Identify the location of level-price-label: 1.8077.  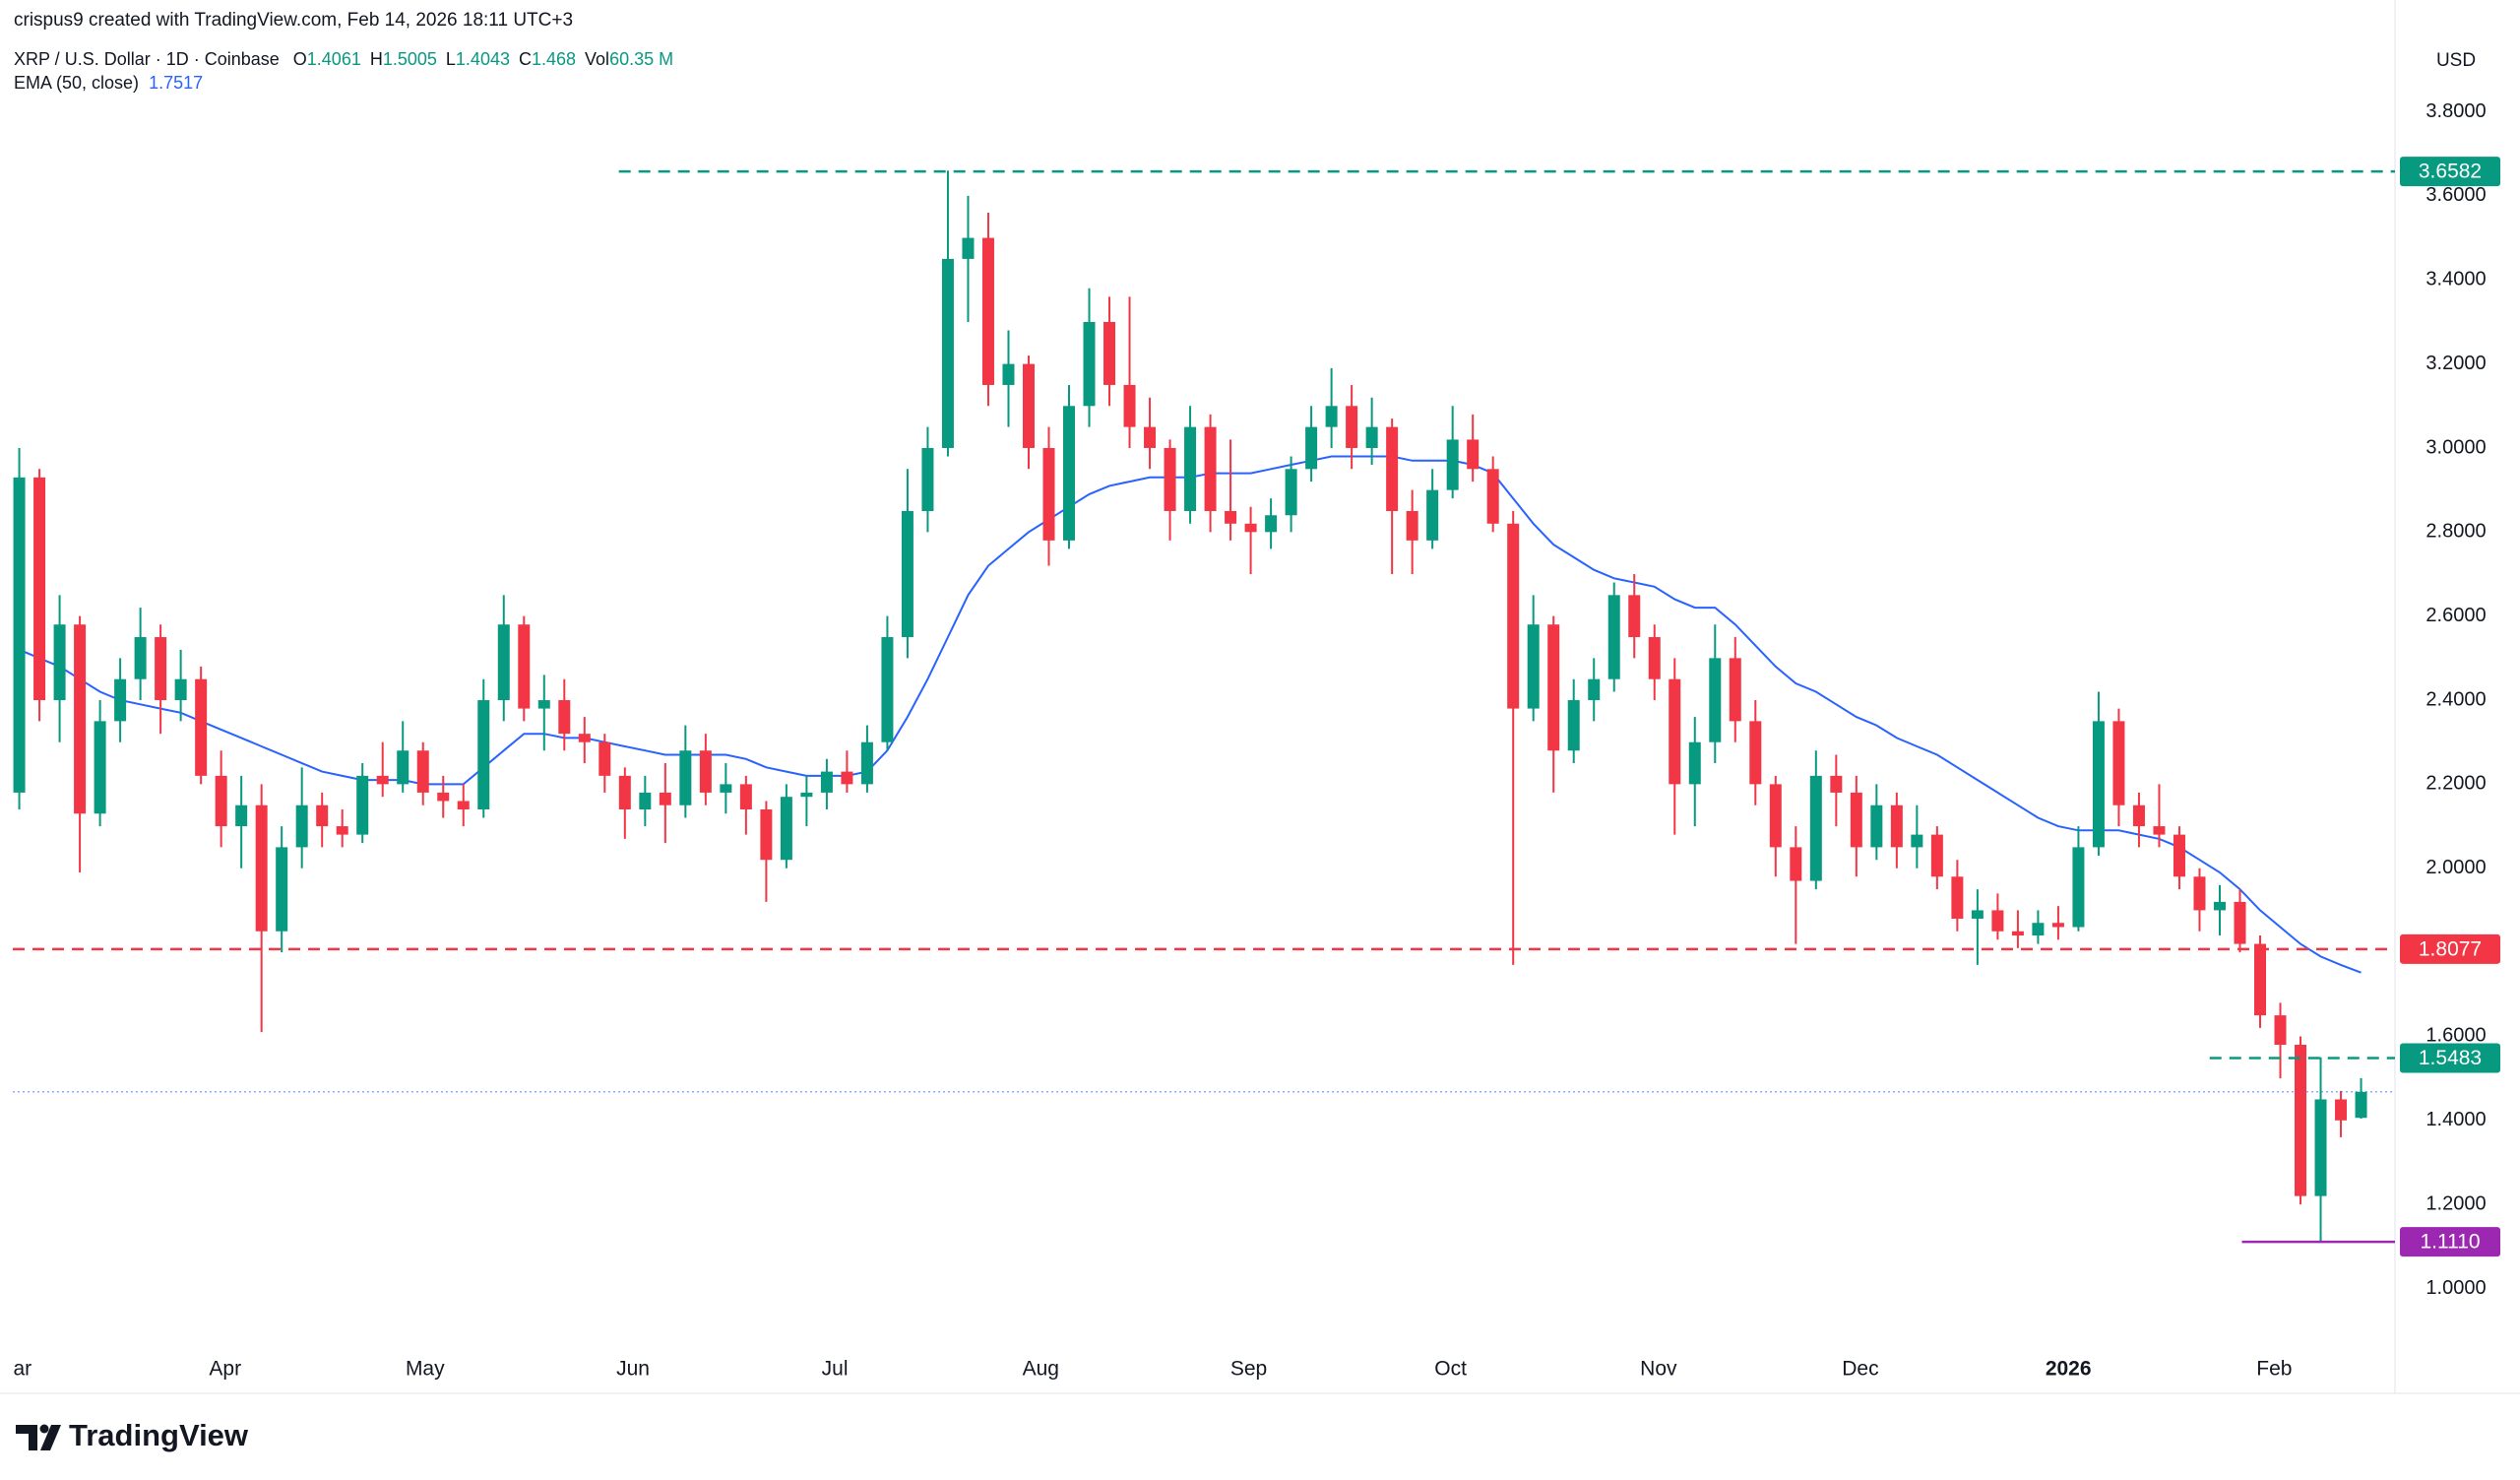
(2450, 948).